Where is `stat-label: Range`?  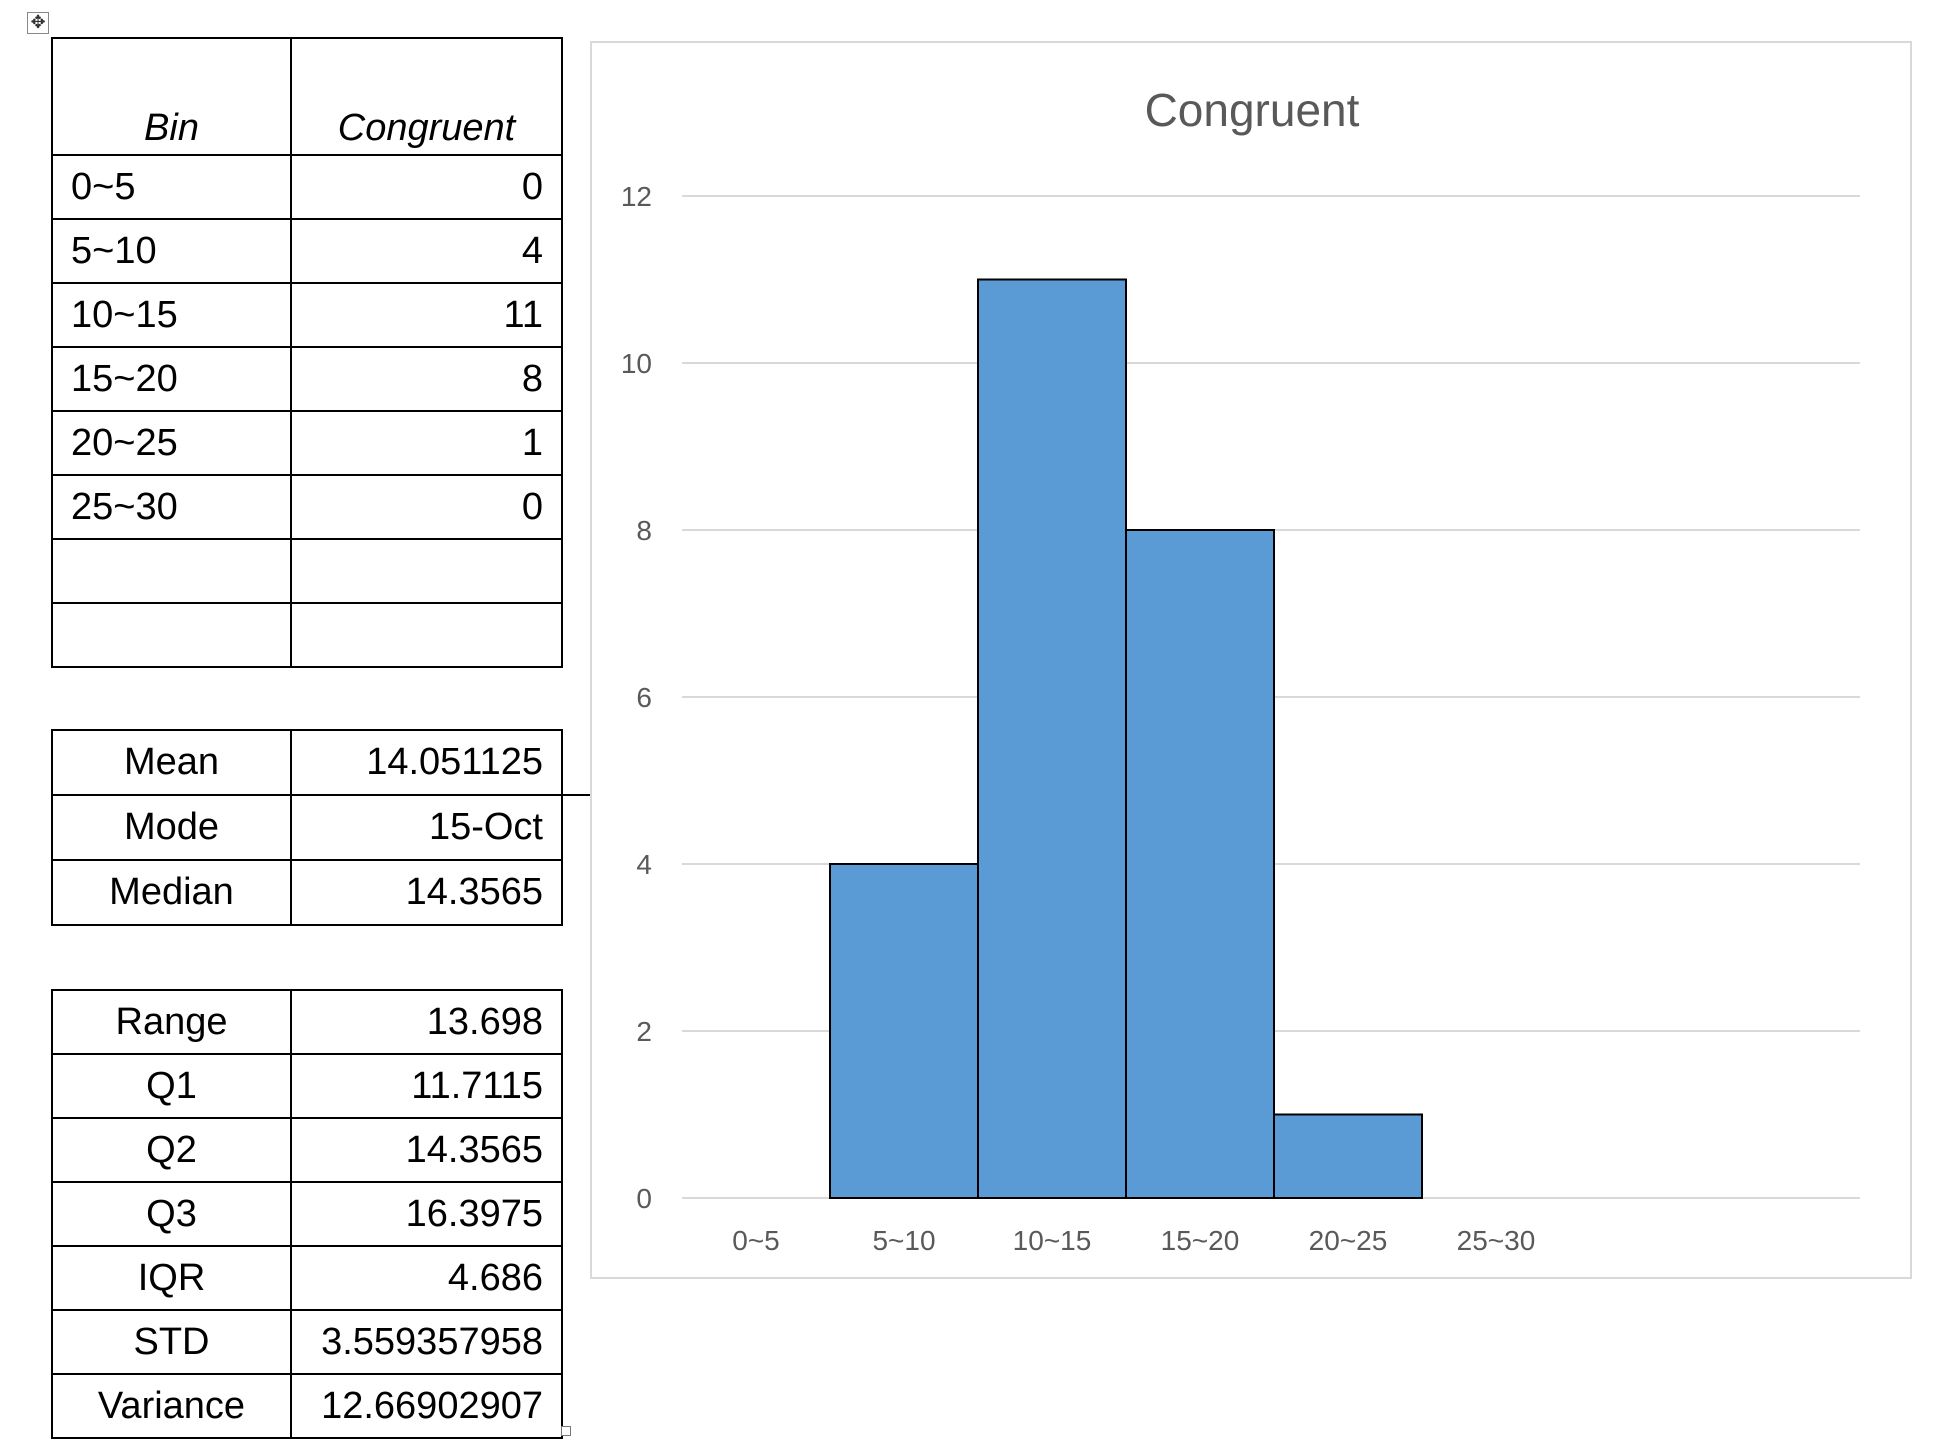
stat-label: Range is located at coordinates (171, 1022).